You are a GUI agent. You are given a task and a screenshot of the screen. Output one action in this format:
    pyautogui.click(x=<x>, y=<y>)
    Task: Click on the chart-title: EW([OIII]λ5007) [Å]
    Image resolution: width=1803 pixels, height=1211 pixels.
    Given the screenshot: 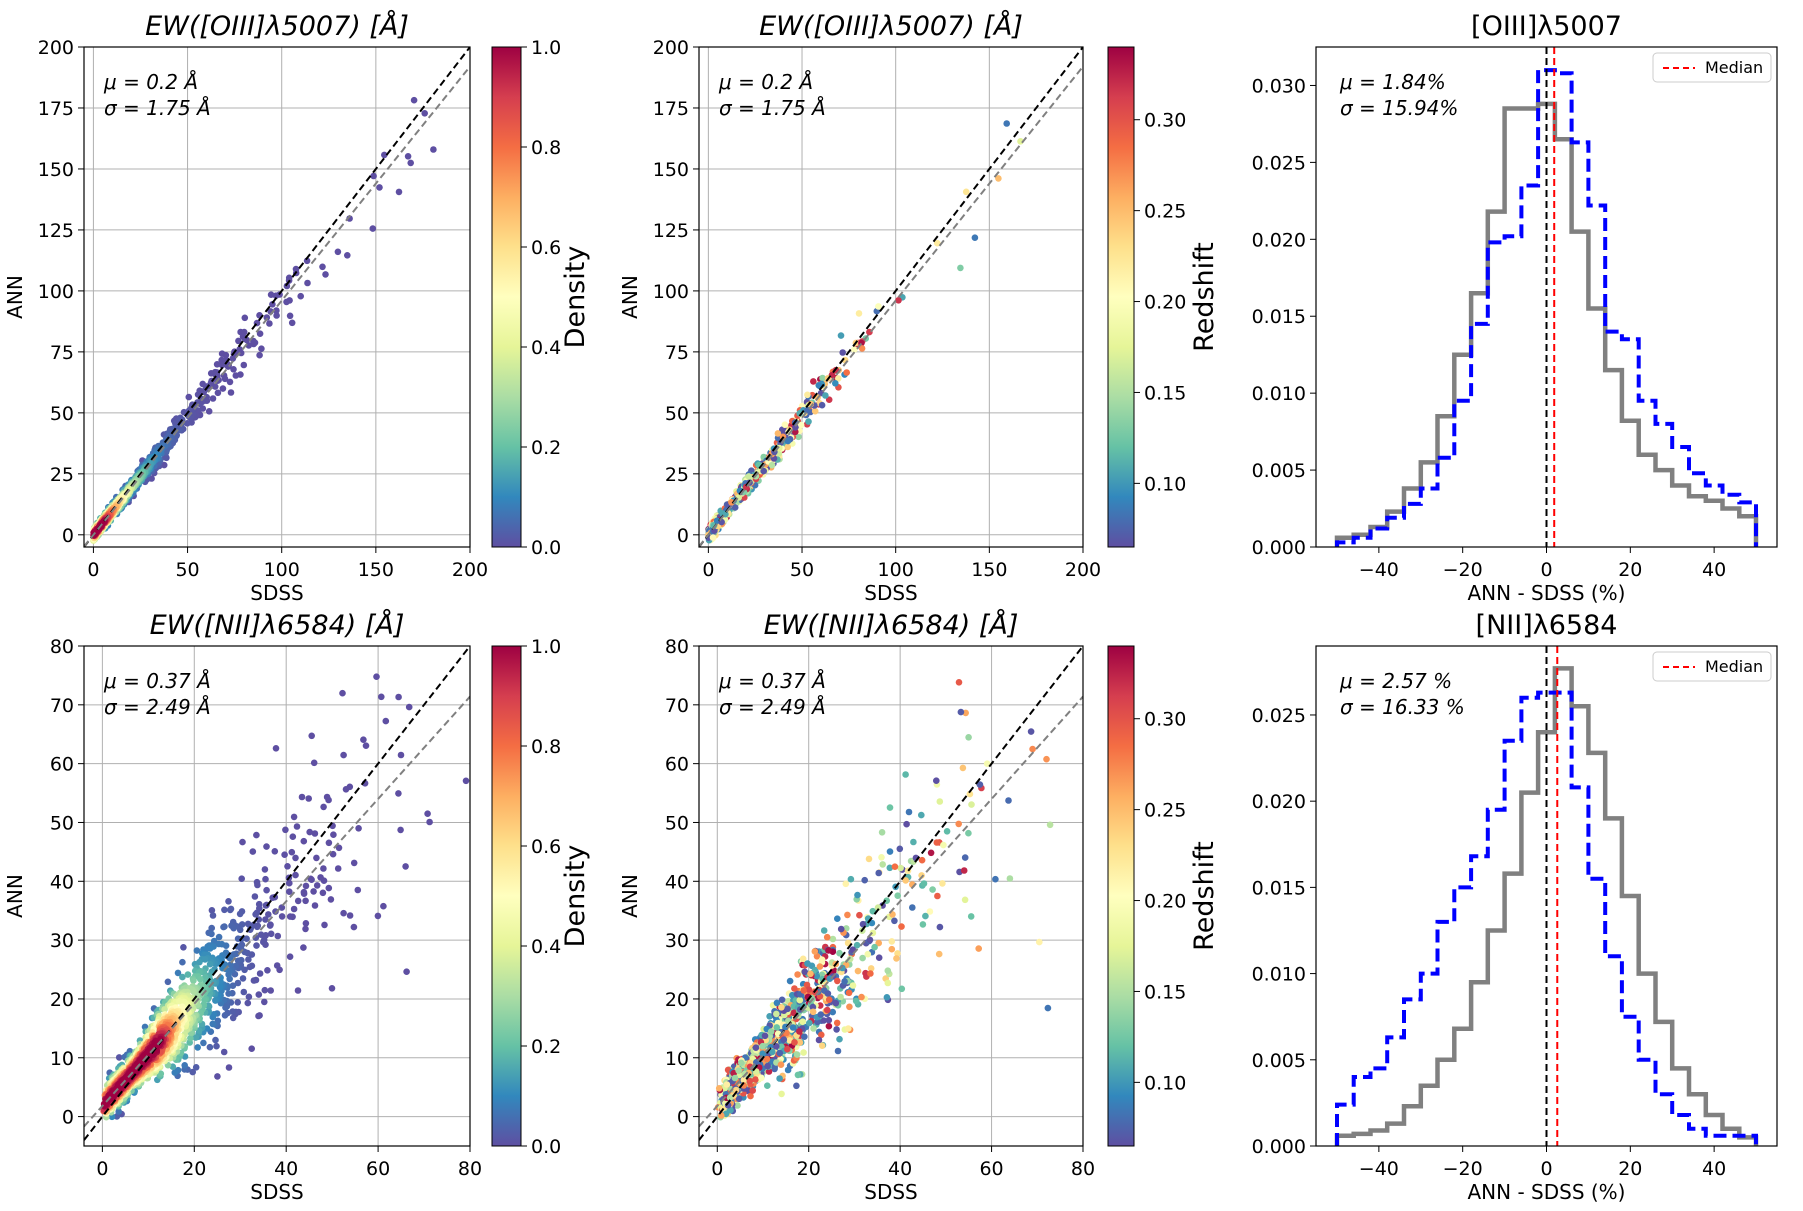 What is the action you would take?
    pyautogui.click(x=891, y=26)
    